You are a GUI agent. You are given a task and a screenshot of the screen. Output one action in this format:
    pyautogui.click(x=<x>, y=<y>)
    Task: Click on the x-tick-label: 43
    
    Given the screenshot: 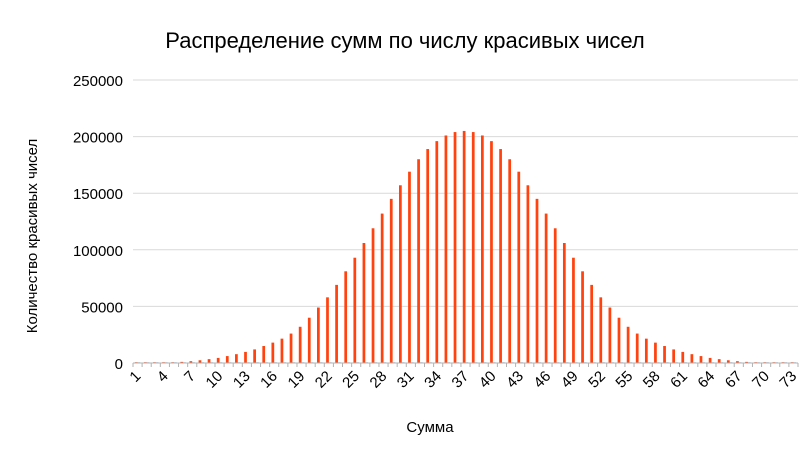 What is the action you would take?
    pyautogui.click(x=515, y=380)
    